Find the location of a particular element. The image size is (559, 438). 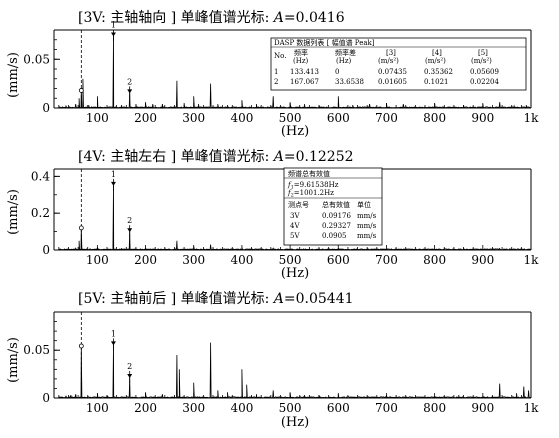

panel-title: [4V: 主轴左右 ] 单峰值谱光标: A=0.12252 is located at coordinates (216, 157).